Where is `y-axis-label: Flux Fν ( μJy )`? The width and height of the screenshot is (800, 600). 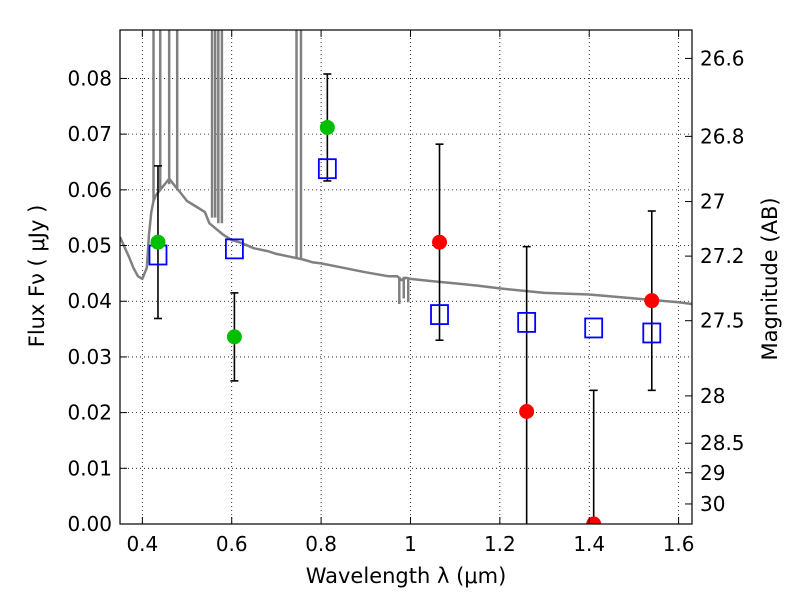
y-axis-label: Flux Fν ( μJy ) is located at coordinates (37, 276).